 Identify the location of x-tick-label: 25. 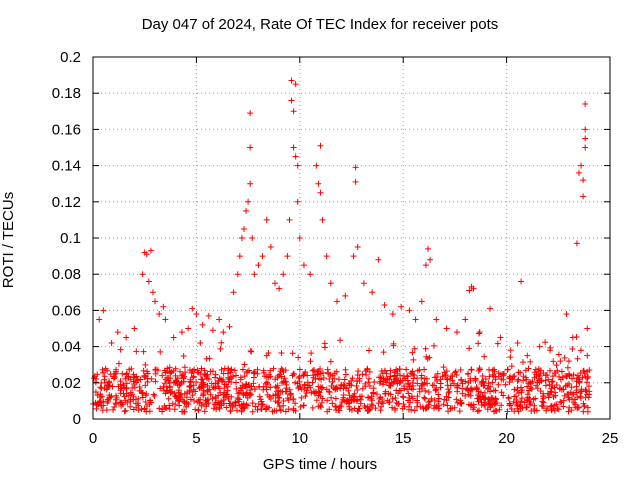
(610, 438).